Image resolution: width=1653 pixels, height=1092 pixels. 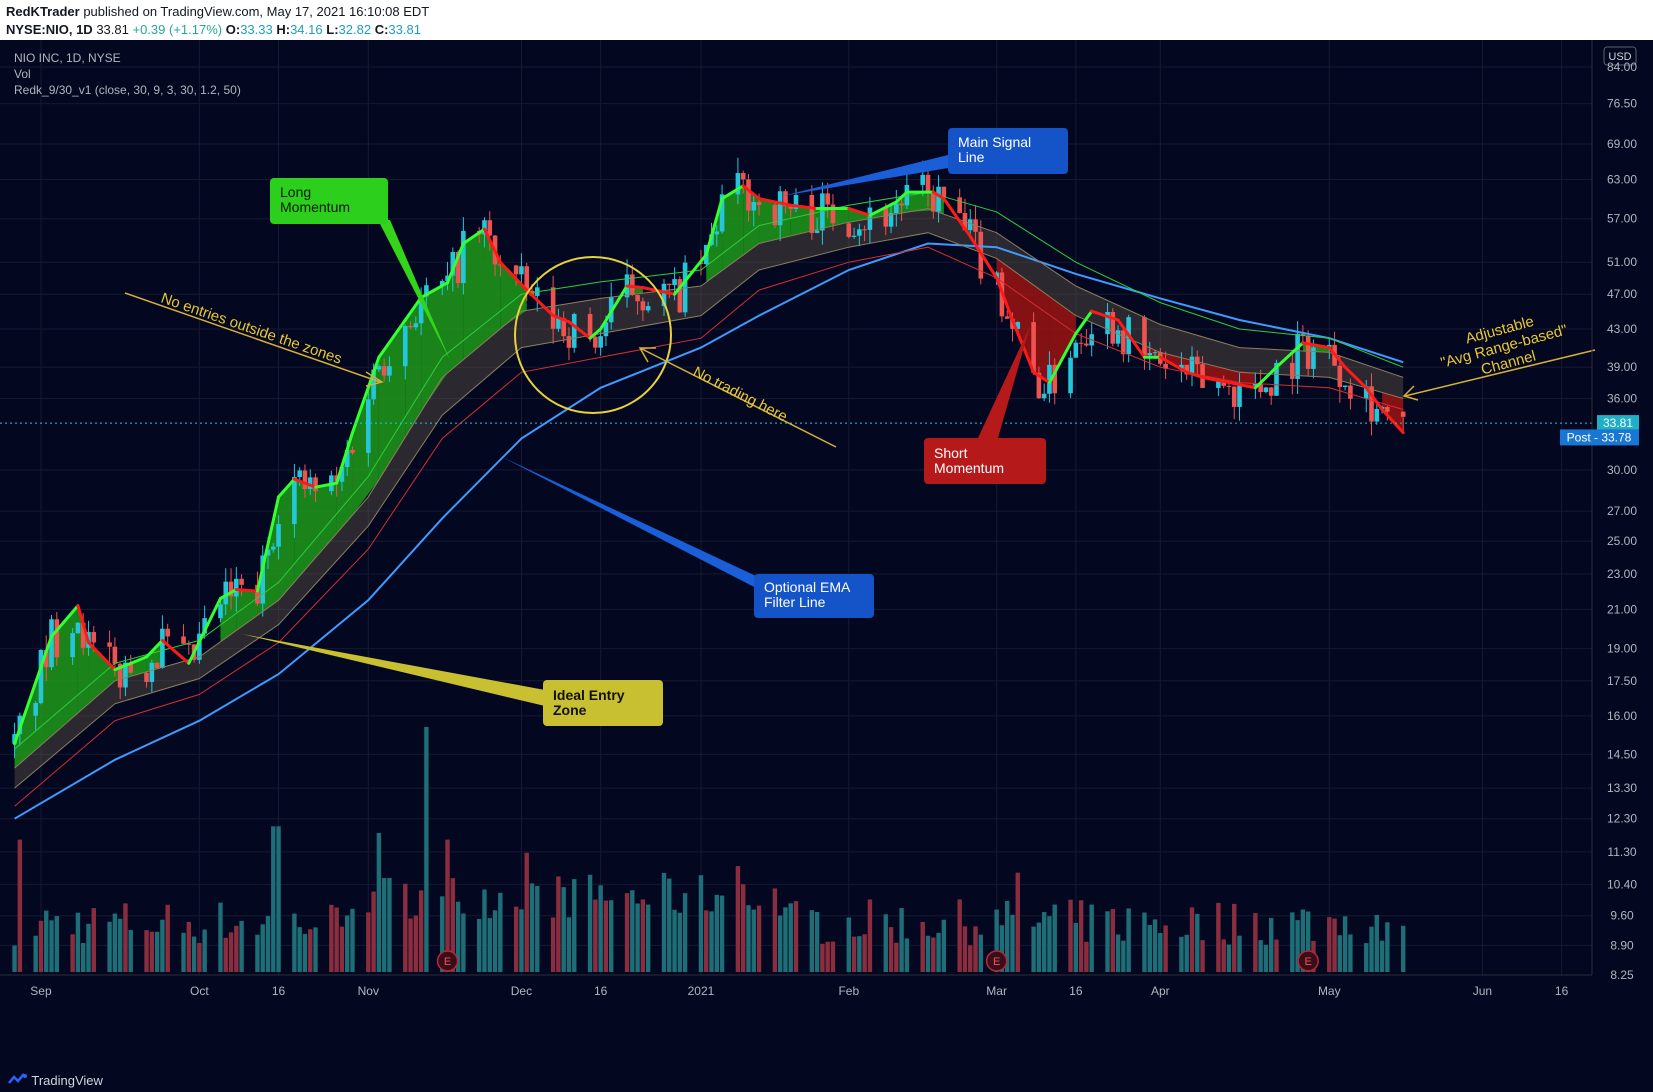 I want to click on y-tick-label: 8.25, so click(x=1622, y=975).